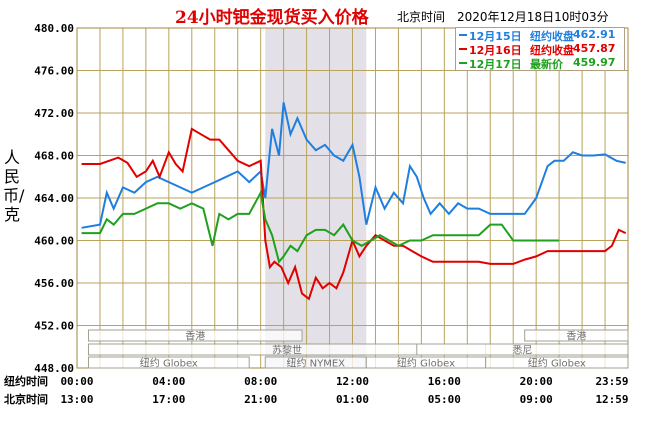 This screenshot has width=648, height=421. I want to click on legend-date: 12月16日, so click(495, 50).